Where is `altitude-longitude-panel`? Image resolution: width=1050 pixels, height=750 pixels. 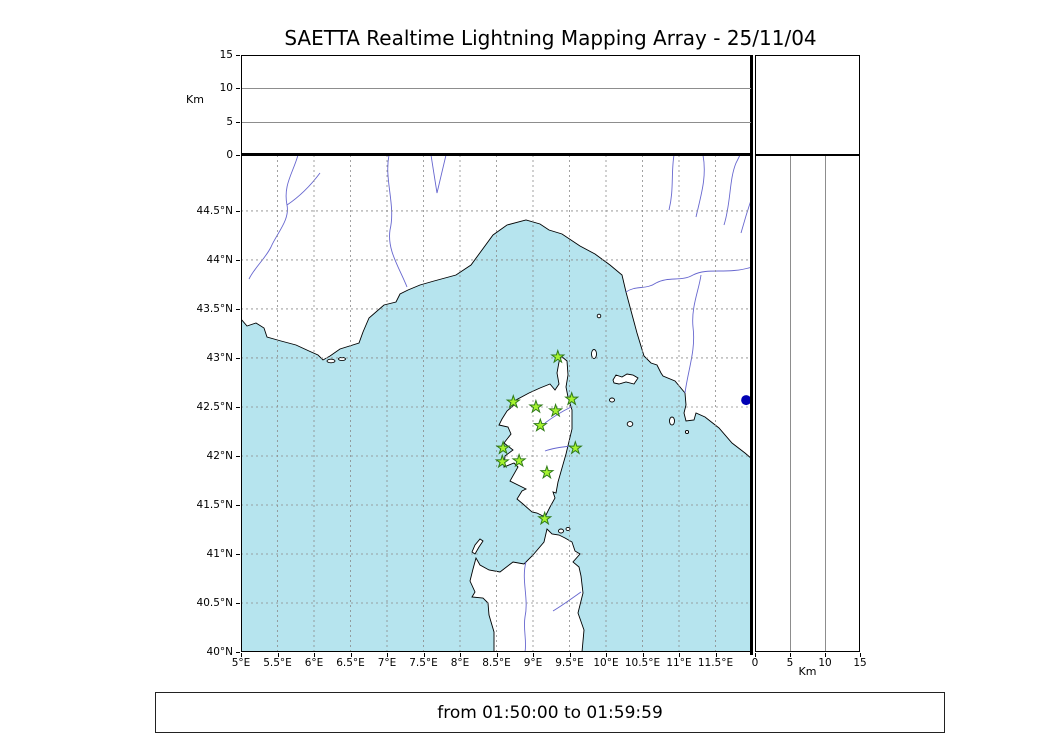
altitude-longitude-panel is located at coordinates (496, 105).